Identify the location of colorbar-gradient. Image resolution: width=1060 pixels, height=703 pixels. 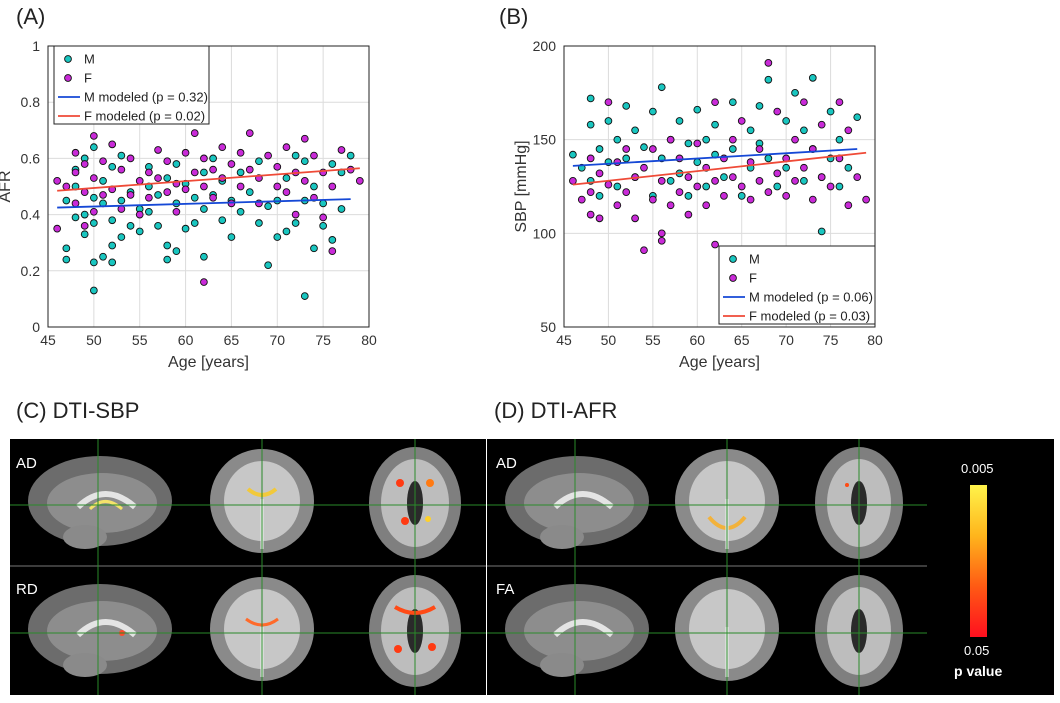
(978, 561).